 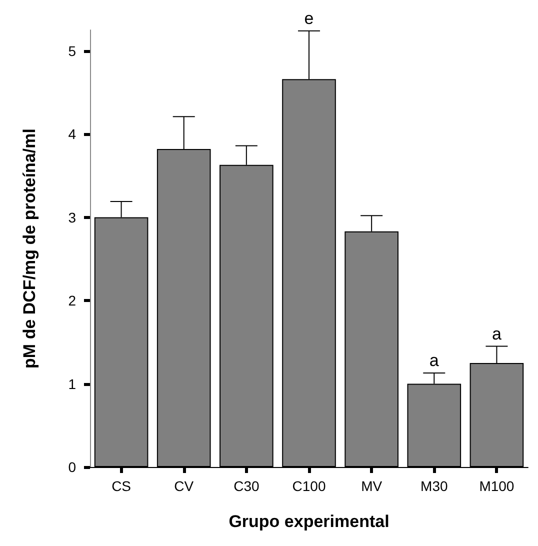 I want to click on annotation: e, so click(x=309, y=18).